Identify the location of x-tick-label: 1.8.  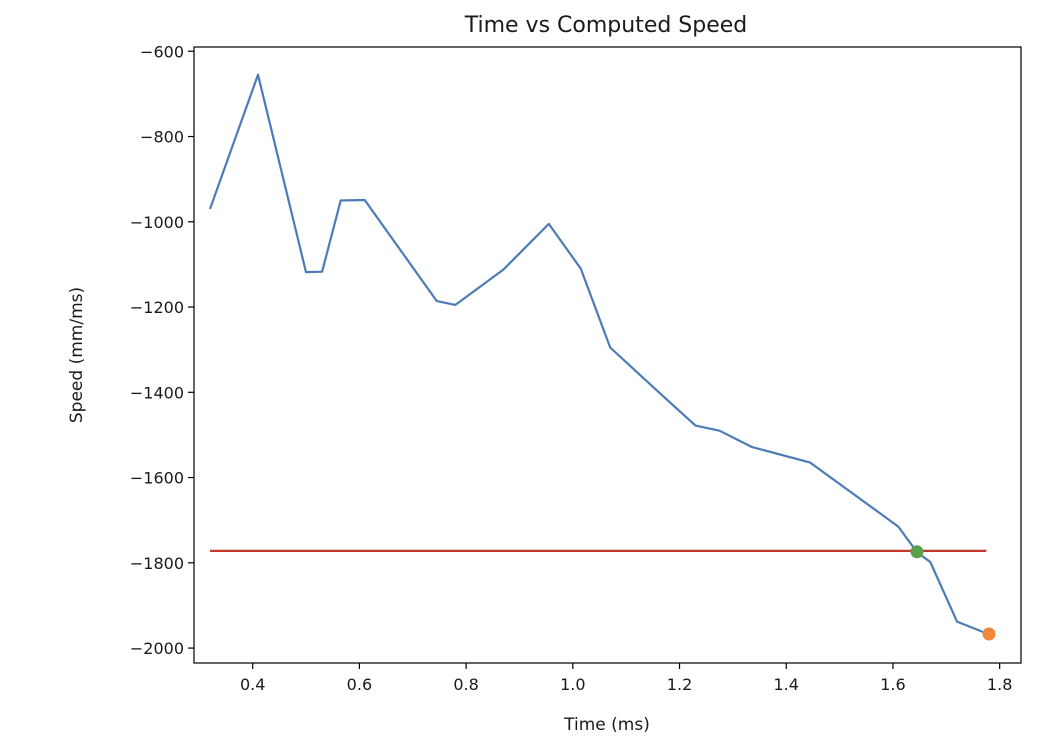
(999, 684).